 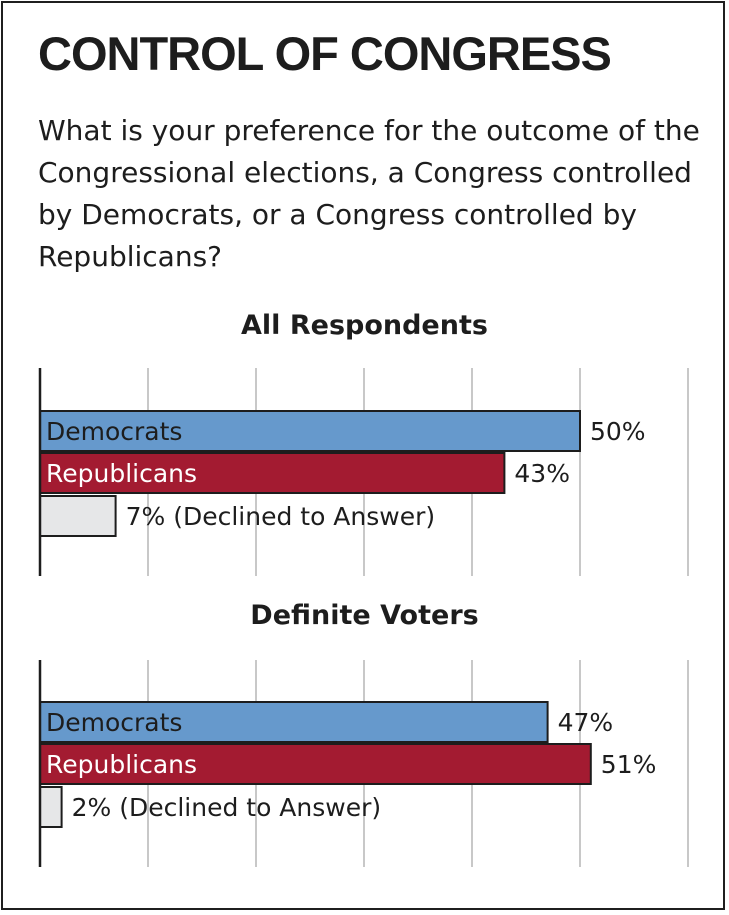 What do you see at coordinates (325, 53) in the screenshot?
I see `chart-title: CONTROL OF CONGRESS` at bounding box center [325, 53].